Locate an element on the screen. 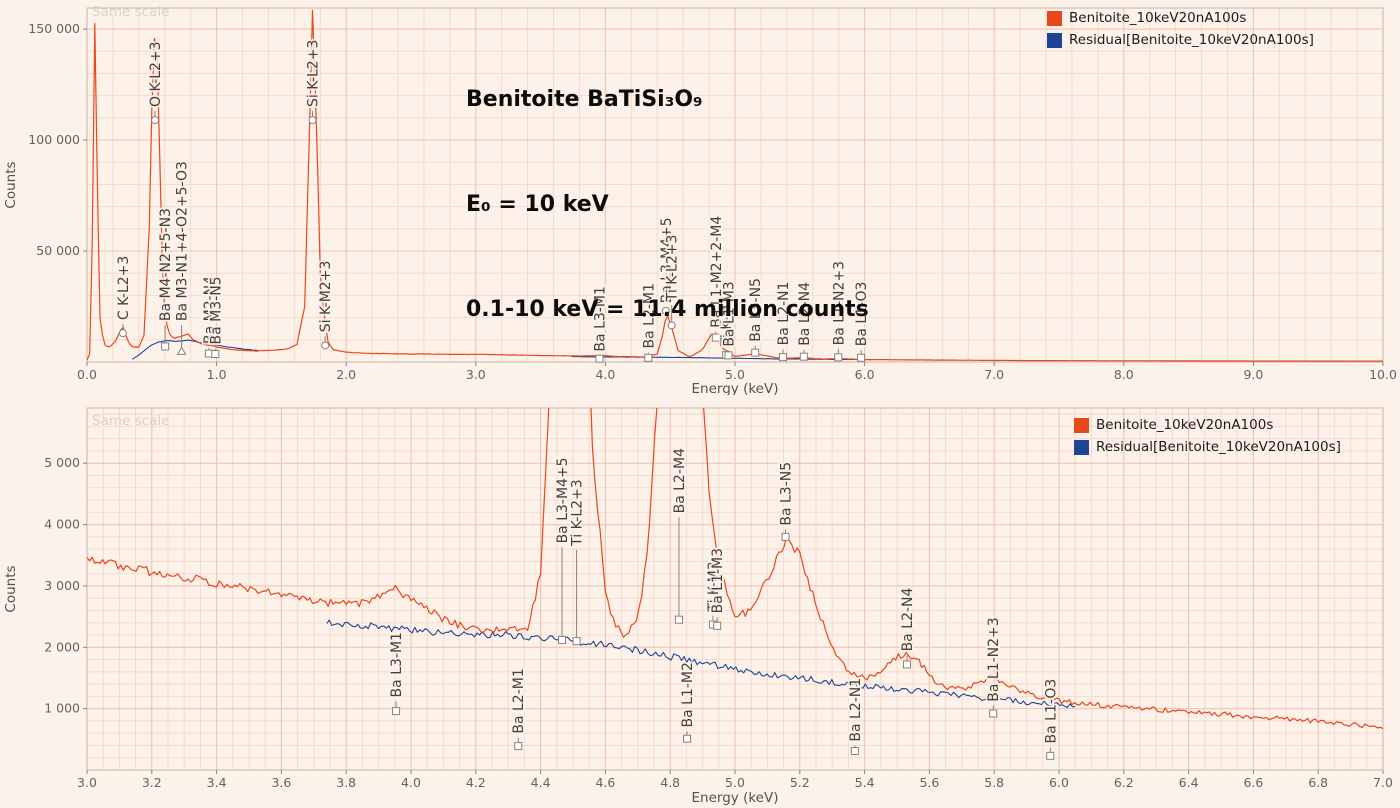  peak-label-ti-k-m3: Ti K-M3 is located at coordinates (714, 594).